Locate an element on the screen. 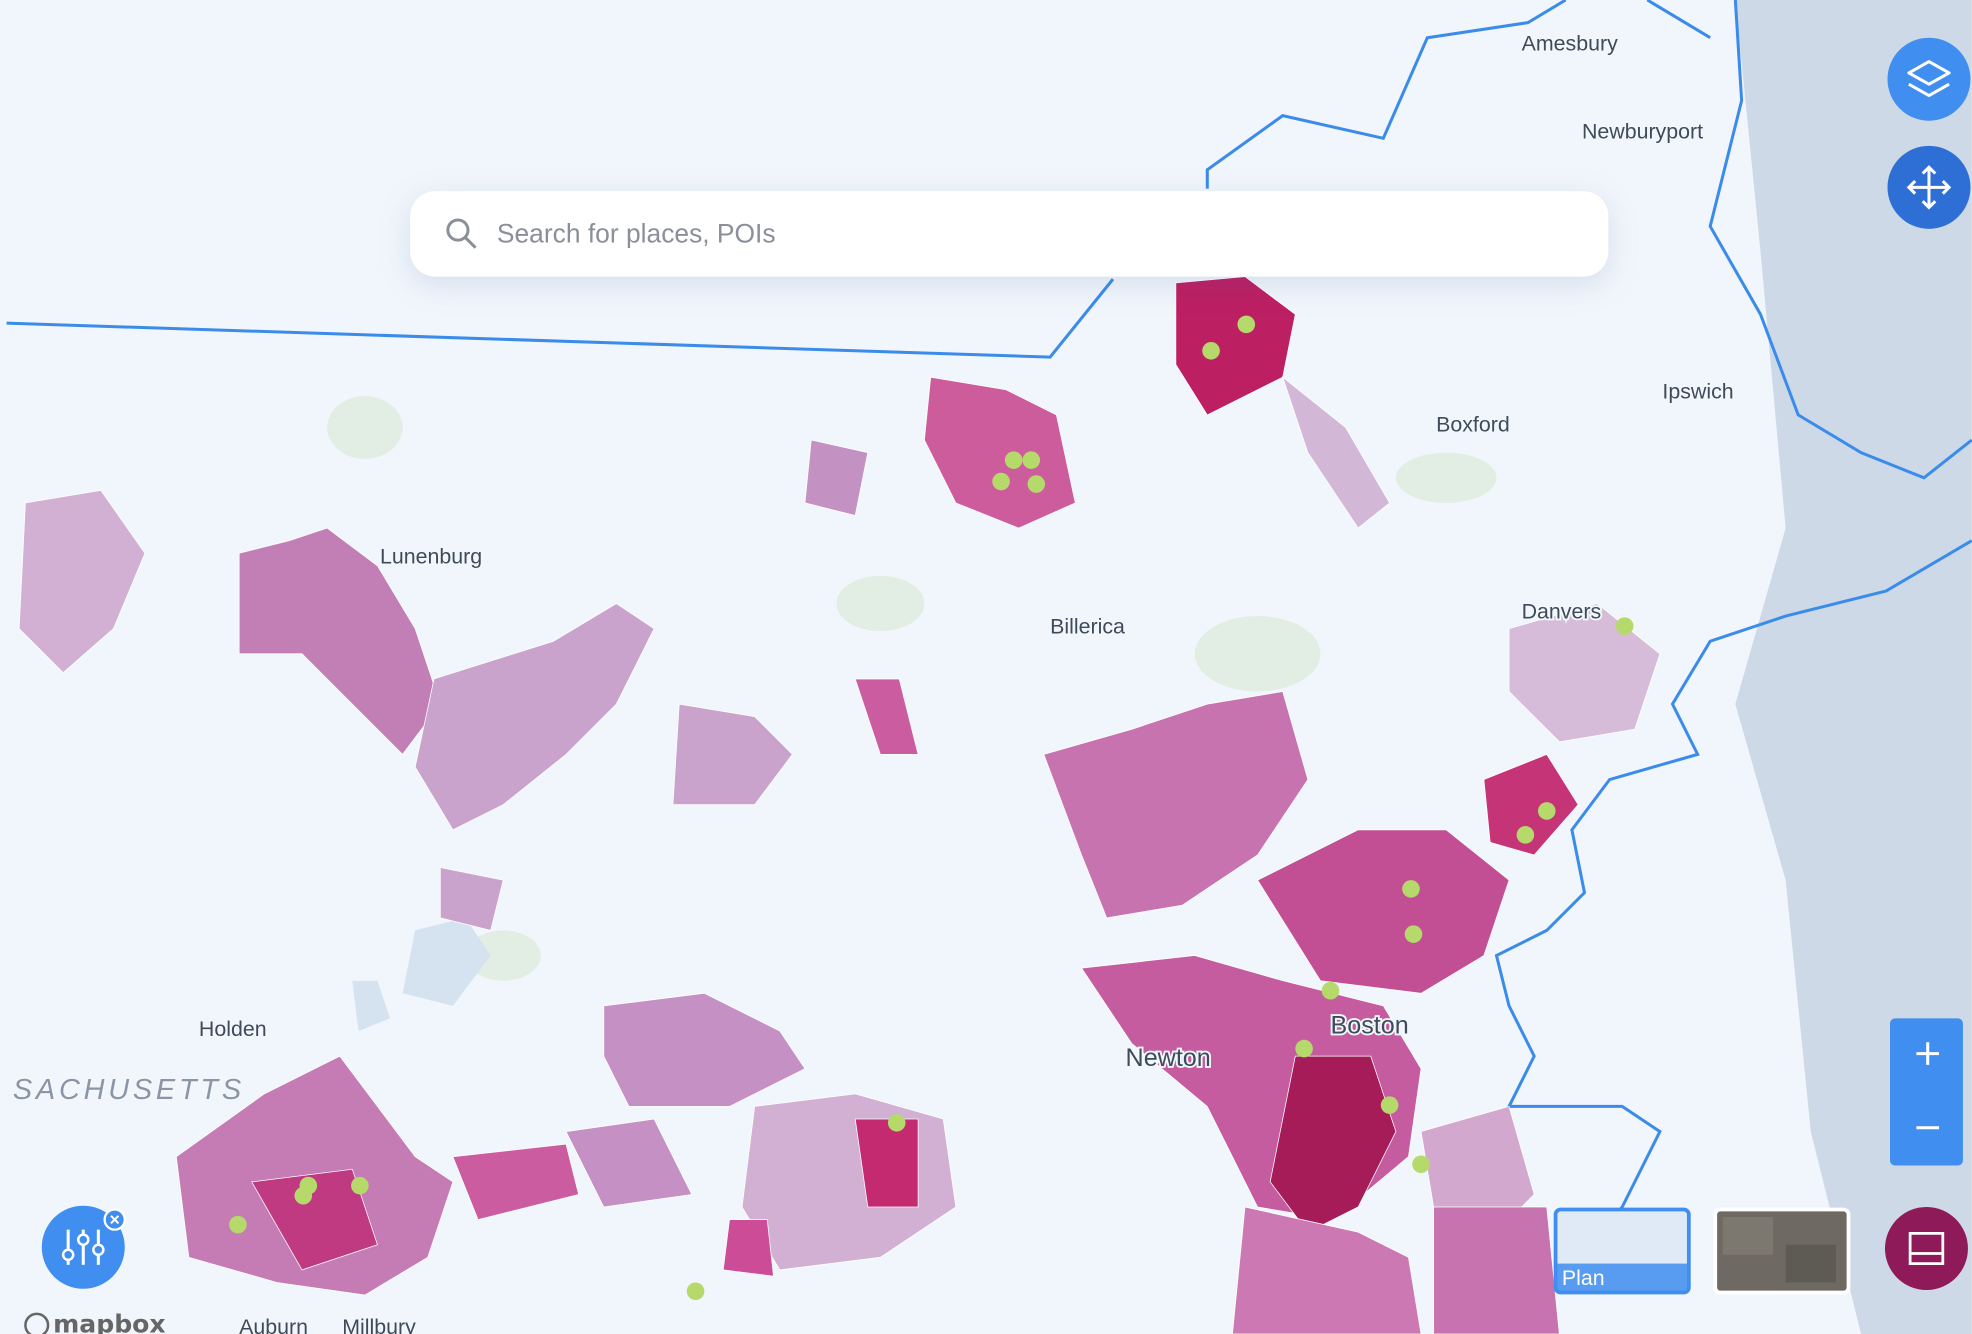 This screenshot has height=1334, width=1972. place-label: Newton is located at coordinates (1168, 1058).